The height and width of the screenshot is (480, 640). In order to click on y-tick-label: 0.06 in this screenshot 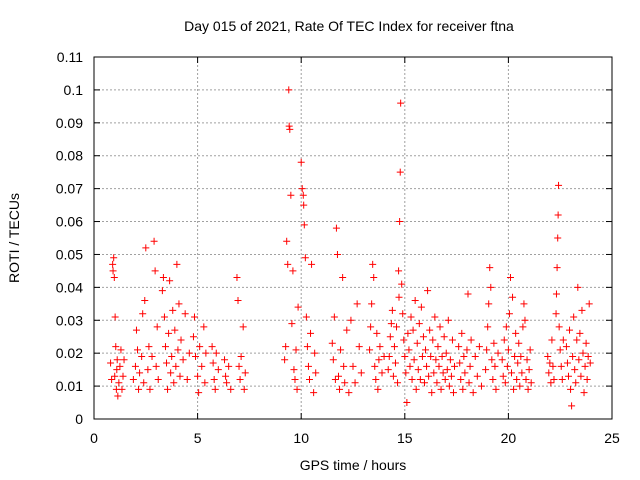, I will do `click(69, 222)`.